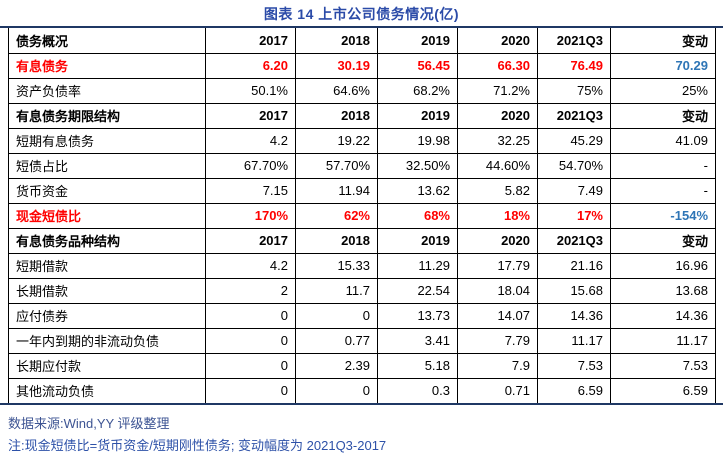  Describe the element at coordinates (250, 65) in the screenshot. I see `value-cell: 6.20` at that location.